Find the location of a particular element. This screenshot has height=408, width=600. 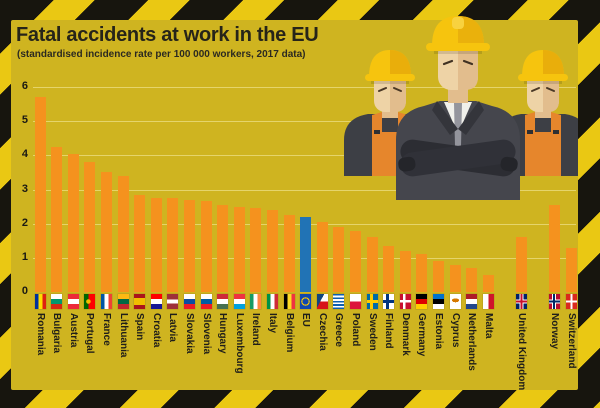

bar-eu is located at coordinates (306, 254).